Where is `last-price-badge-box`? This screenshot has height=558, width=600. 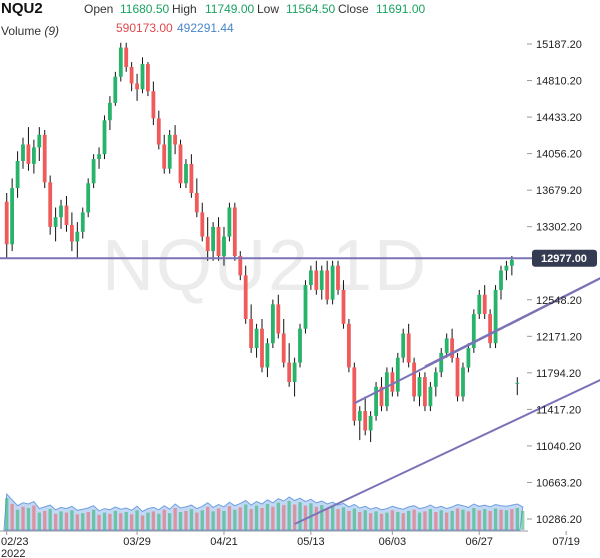
last-price-badge-box is located at coordinates (564, 258).